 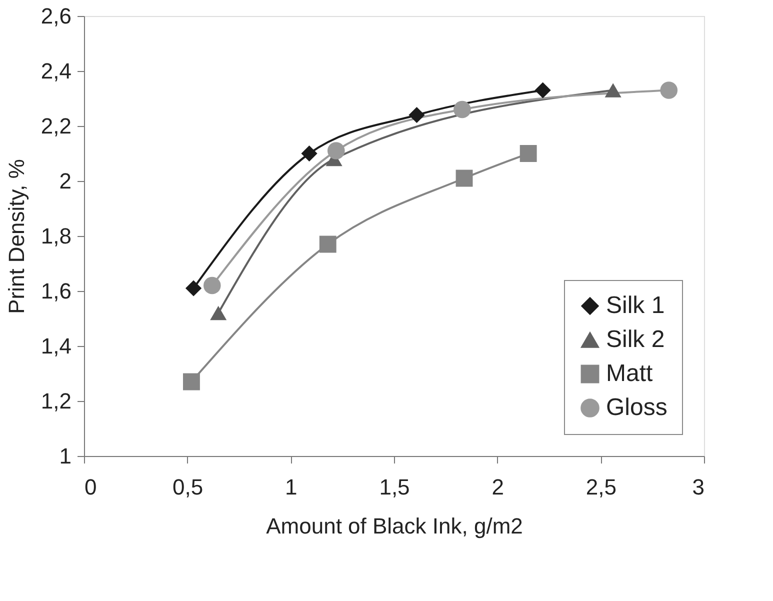 What do you see at coordinates (601, 487) in the screenshot?
I see `x-tick-label: 2,5` at bounding box center [601, 487].